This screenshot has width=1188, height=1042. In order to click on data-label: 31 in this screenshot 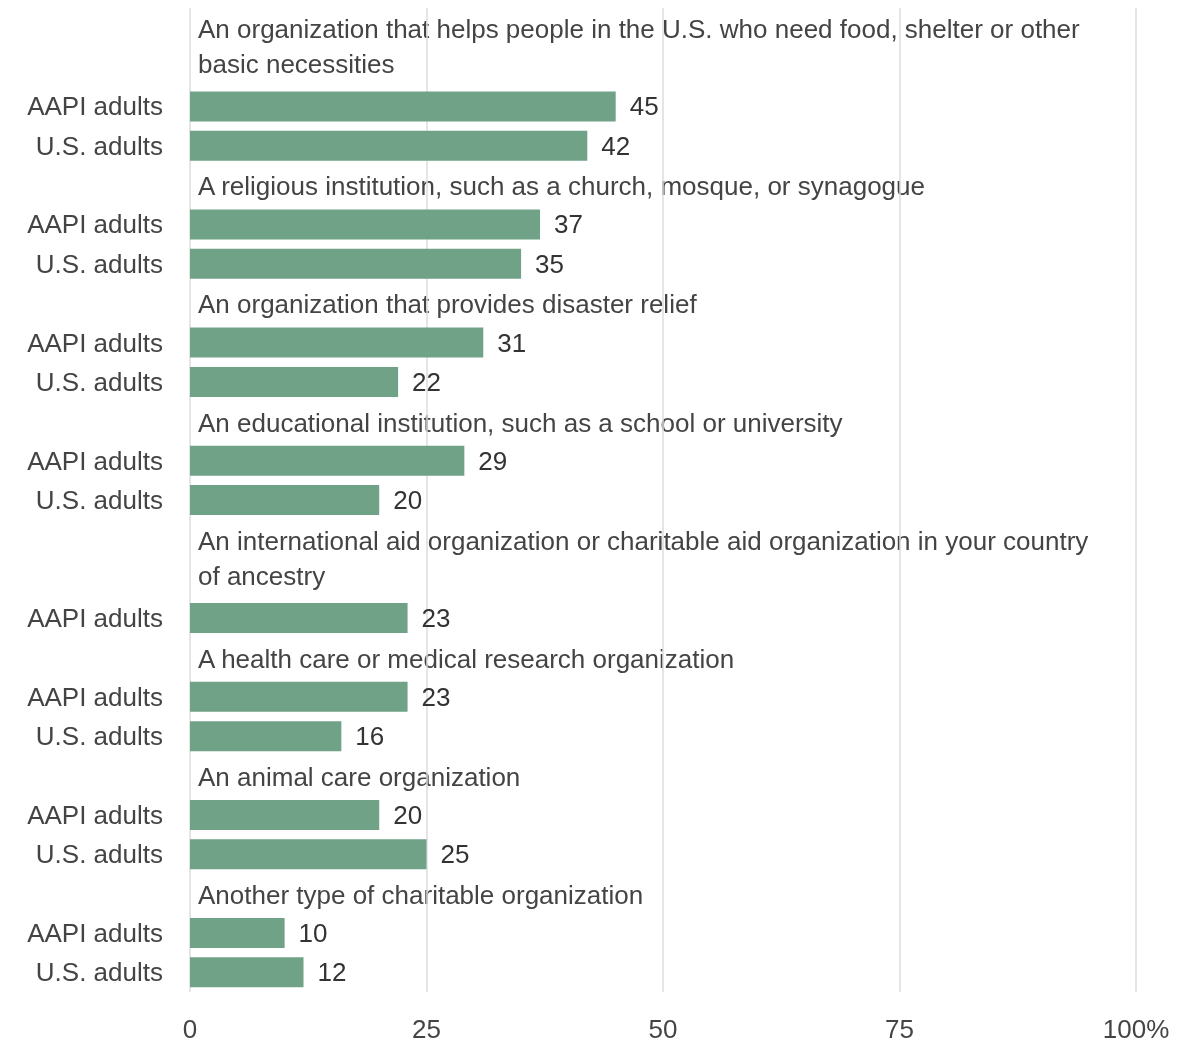, I will do `click(512, 342)`.